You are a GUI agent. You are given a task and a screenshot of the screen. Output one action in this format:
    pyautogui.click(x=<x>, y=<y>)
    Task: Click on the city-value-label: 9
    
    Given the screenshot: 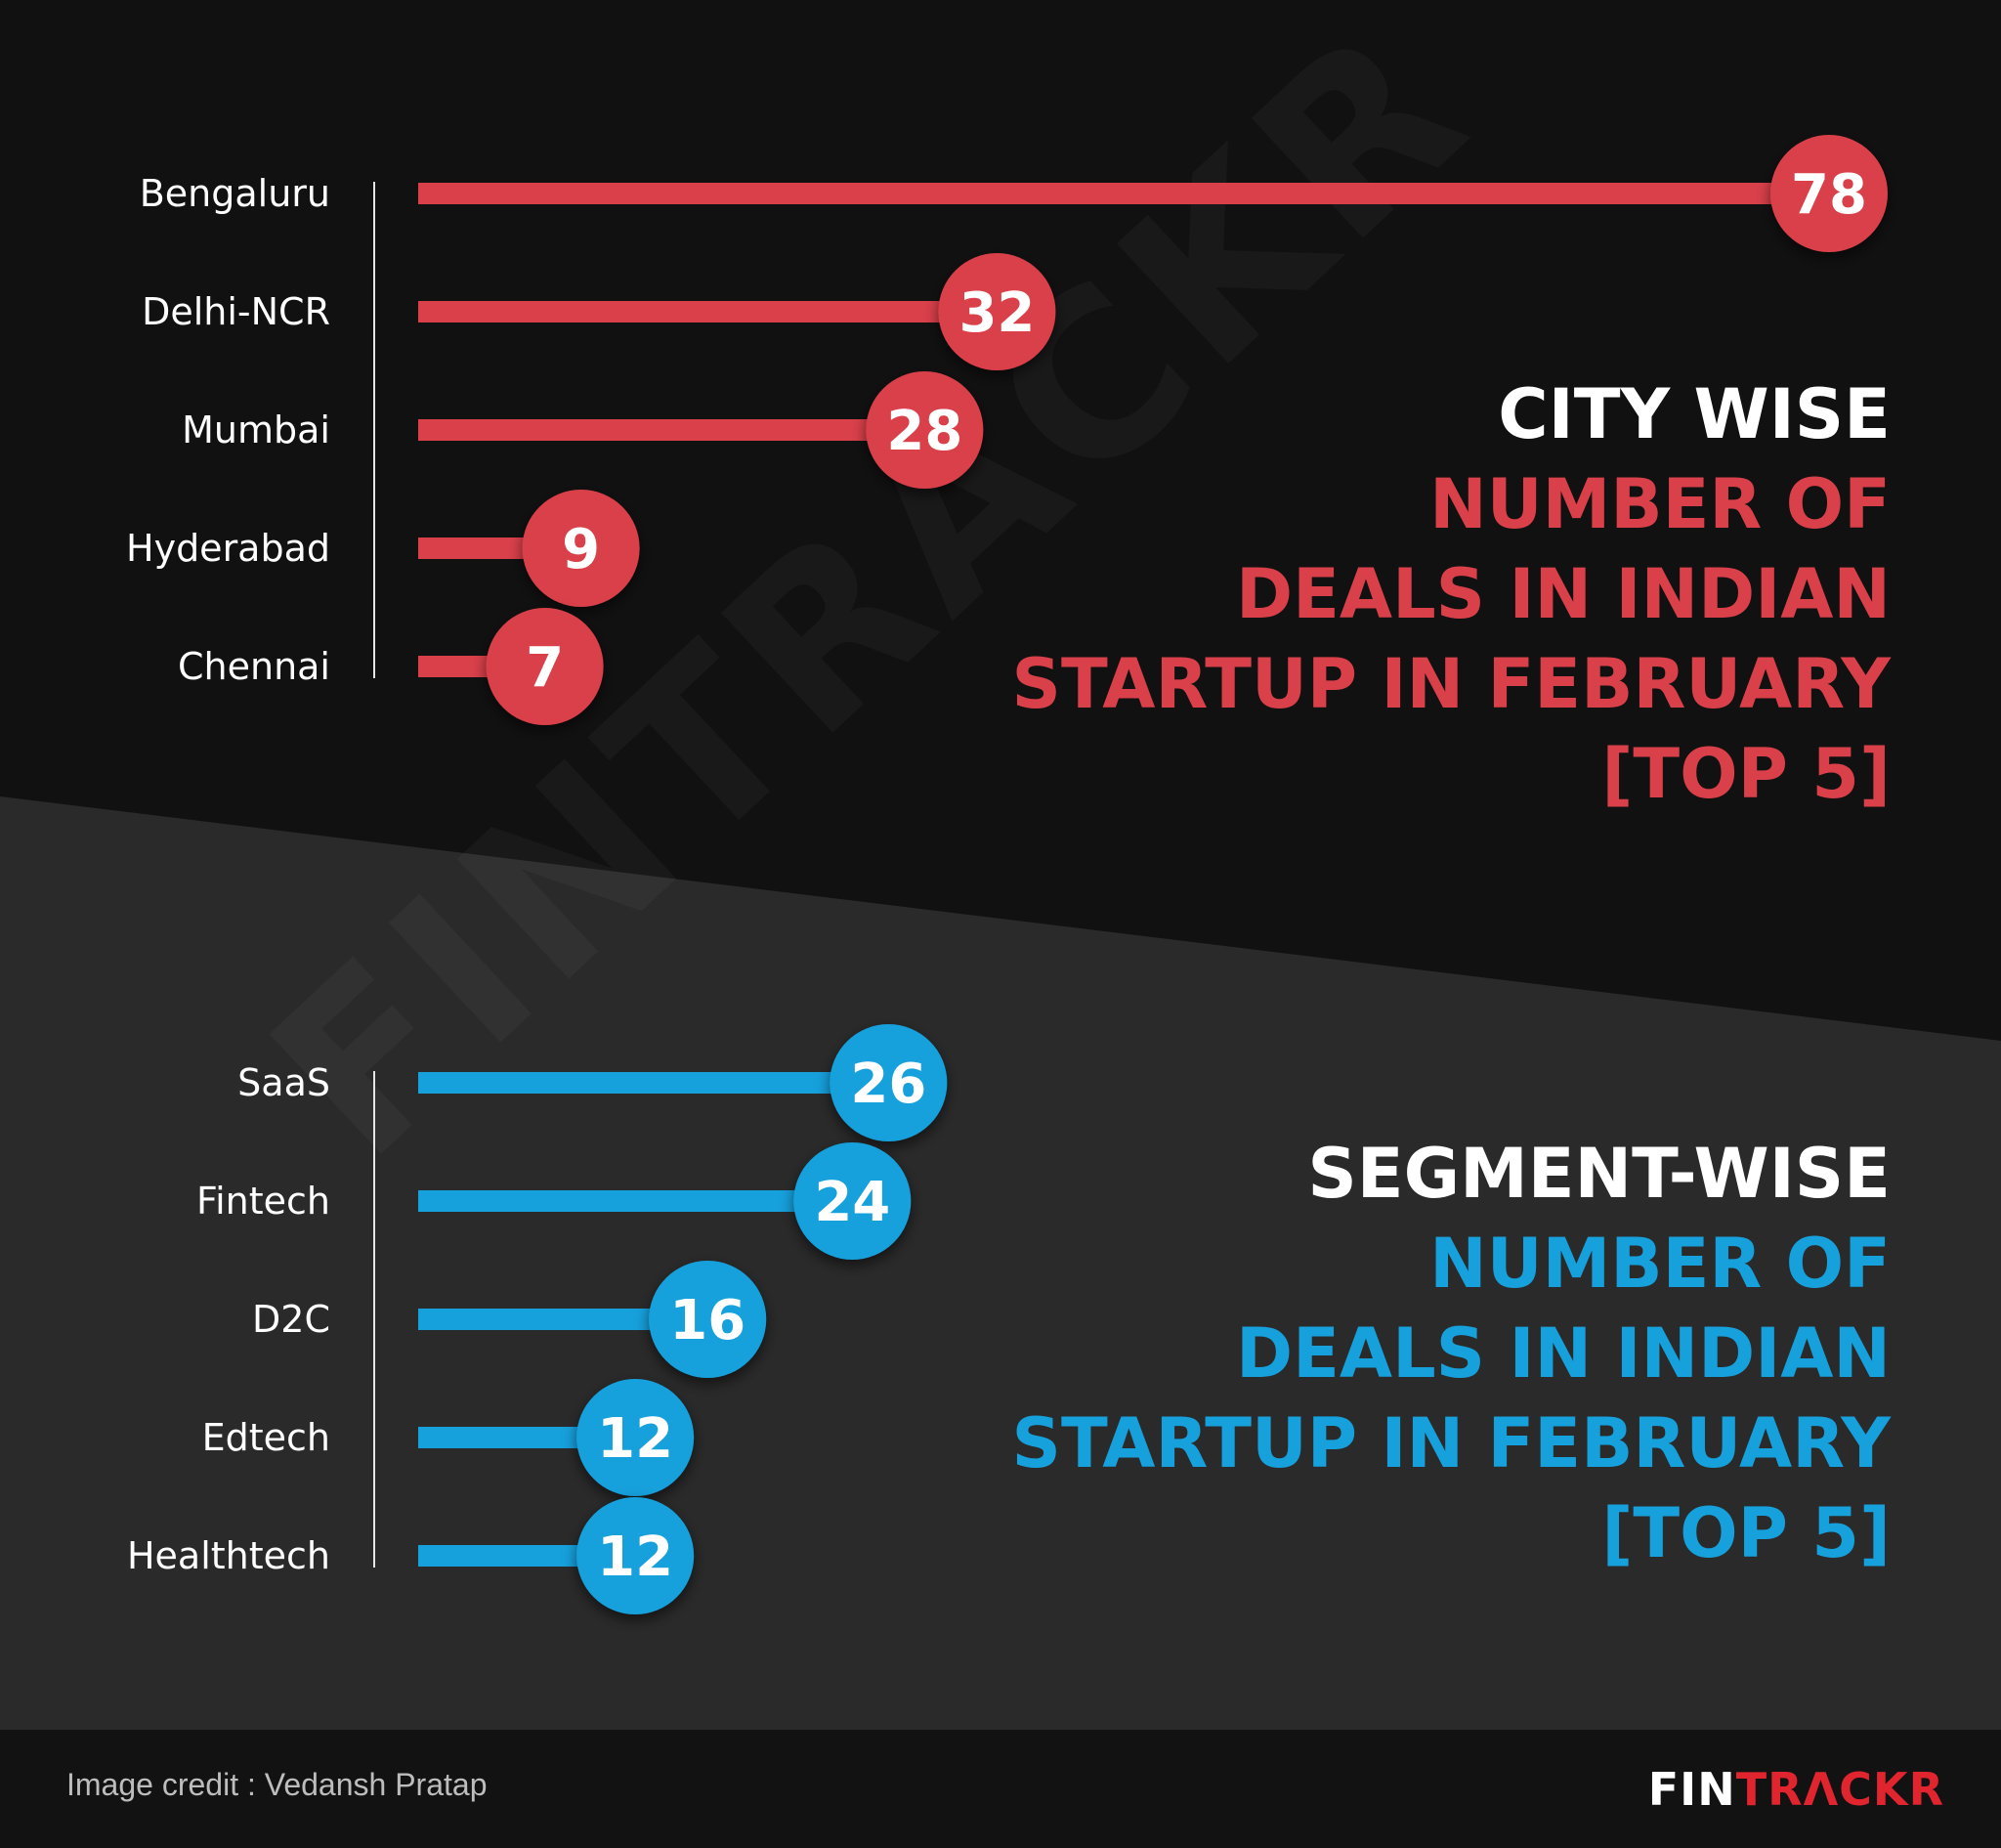 What is the action you would take?
    pyautogui.click(x=581, y=549)
    